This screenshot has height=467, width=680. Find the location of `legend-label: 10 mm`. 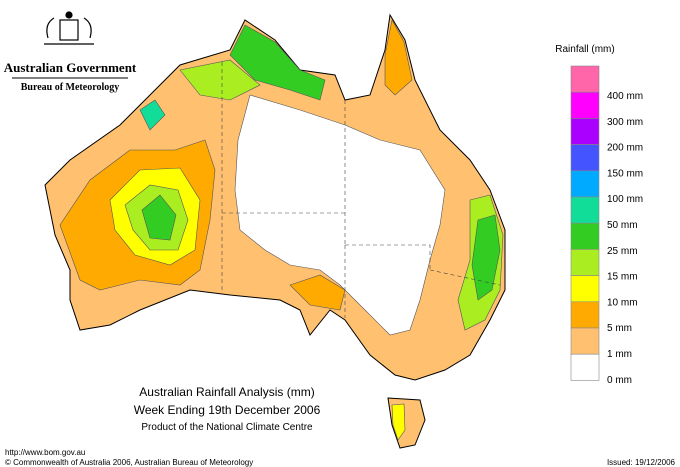

legend-label: 10 mm is located at coordinates (622, 302).